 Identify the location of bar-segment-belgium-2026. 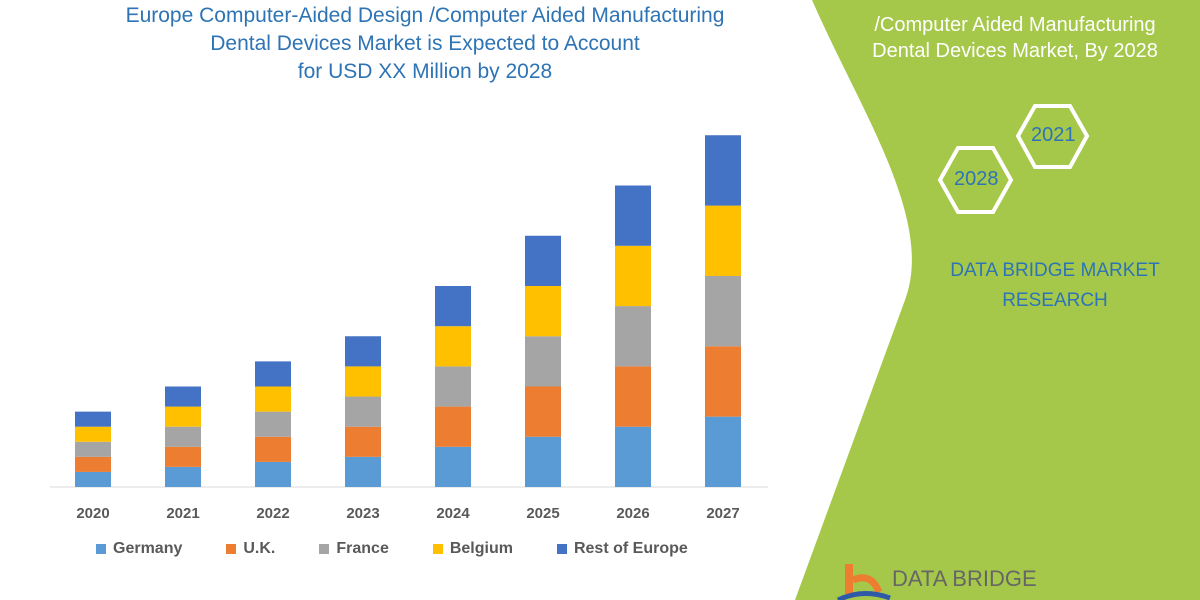
(633, 276).